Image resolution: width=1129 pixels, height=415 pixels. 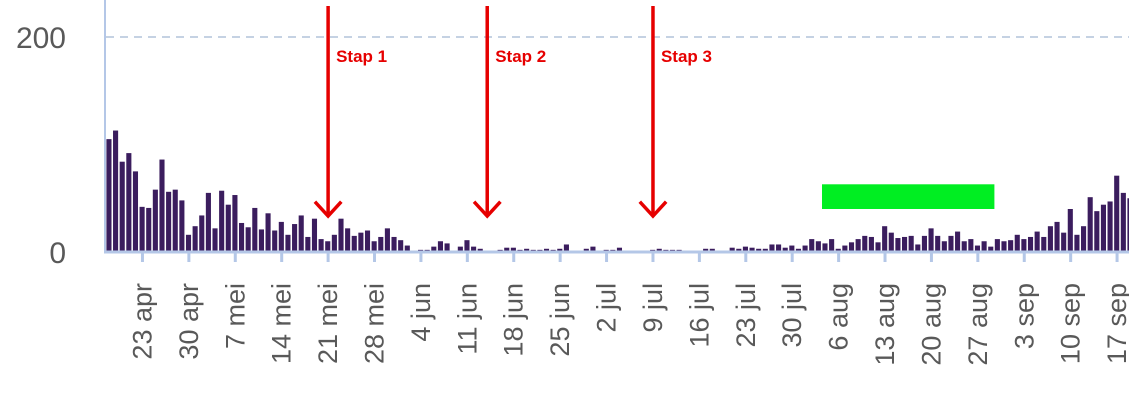 I want to click on x-tick-label: 30 apr, so click(x=189, y=321).